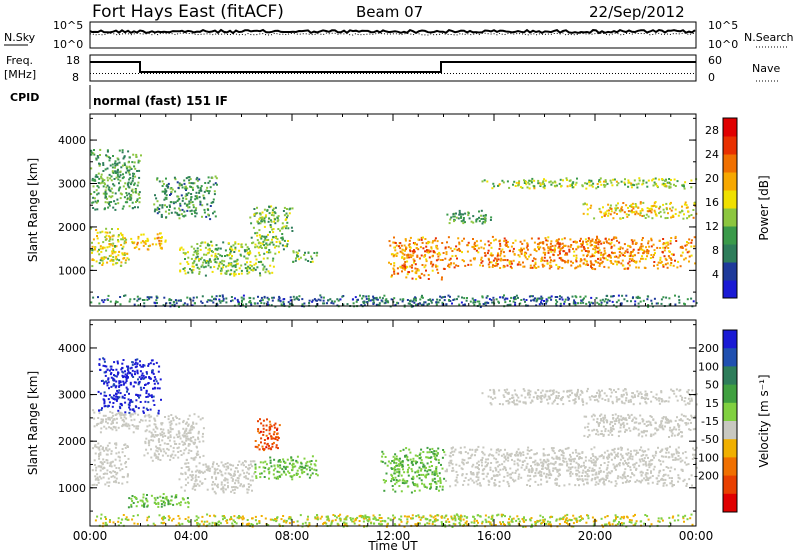  Describe the element at coordinates (589, 183) in the screenshot. I see `scatter-band` at that location.